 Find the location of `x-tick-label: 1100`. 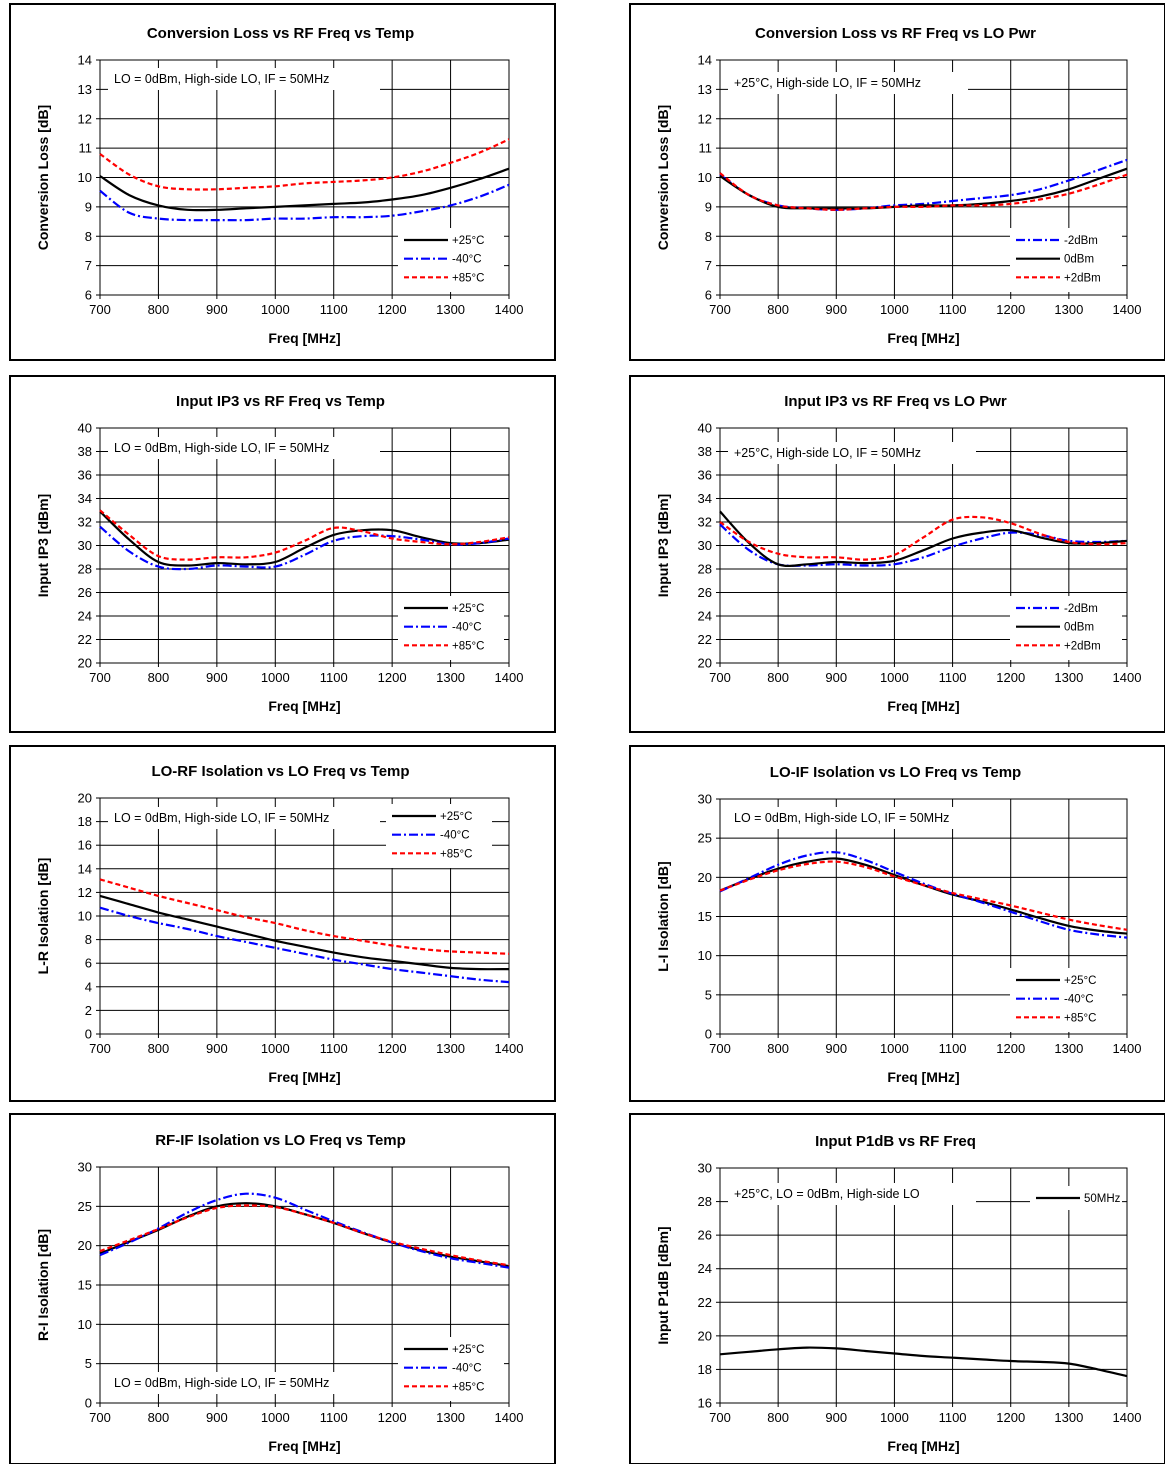

x-tick-label: 1100 is located at coordinates (953, 309).